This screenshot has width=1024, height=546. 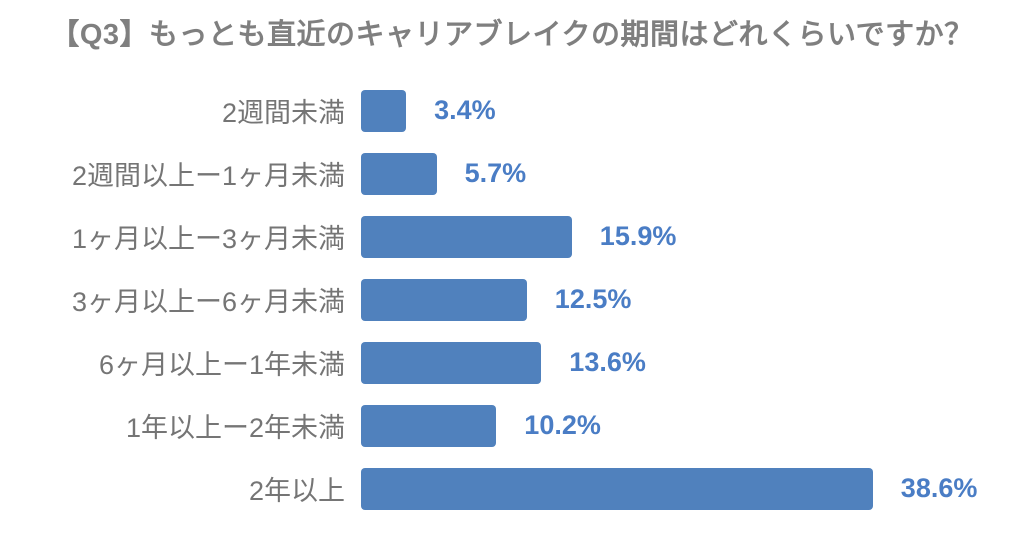 I want to click on category-label: 3ヶ月以上ー6ヶ月未満, so click(x=208, y=302).